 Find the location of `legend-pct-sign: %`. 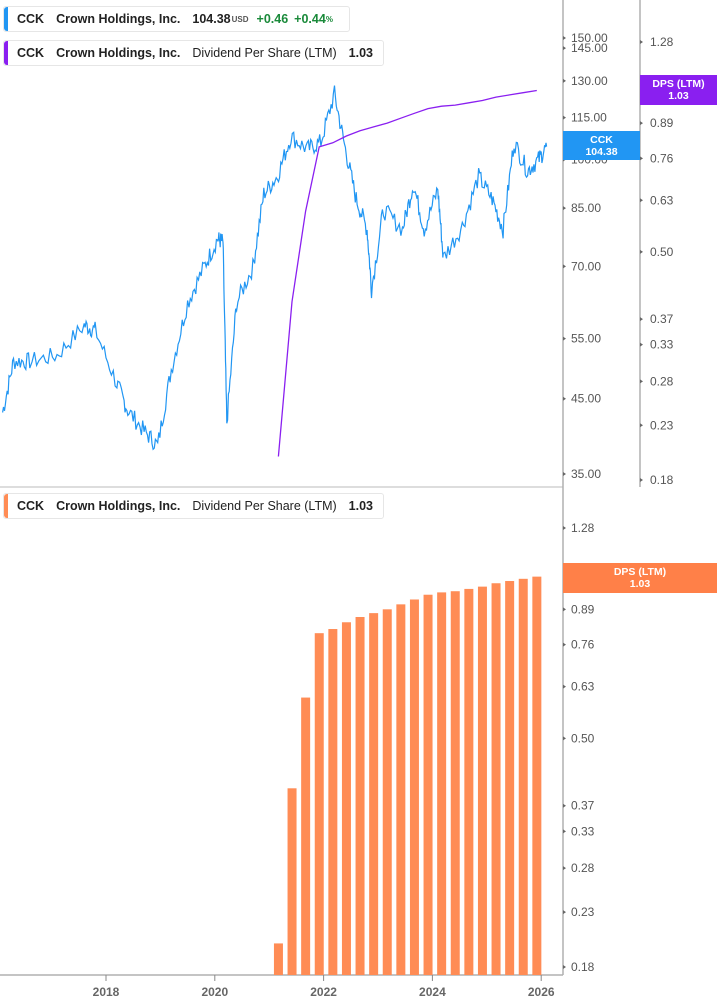

legend-pct-sign: % is located at coordinates (329, 19).